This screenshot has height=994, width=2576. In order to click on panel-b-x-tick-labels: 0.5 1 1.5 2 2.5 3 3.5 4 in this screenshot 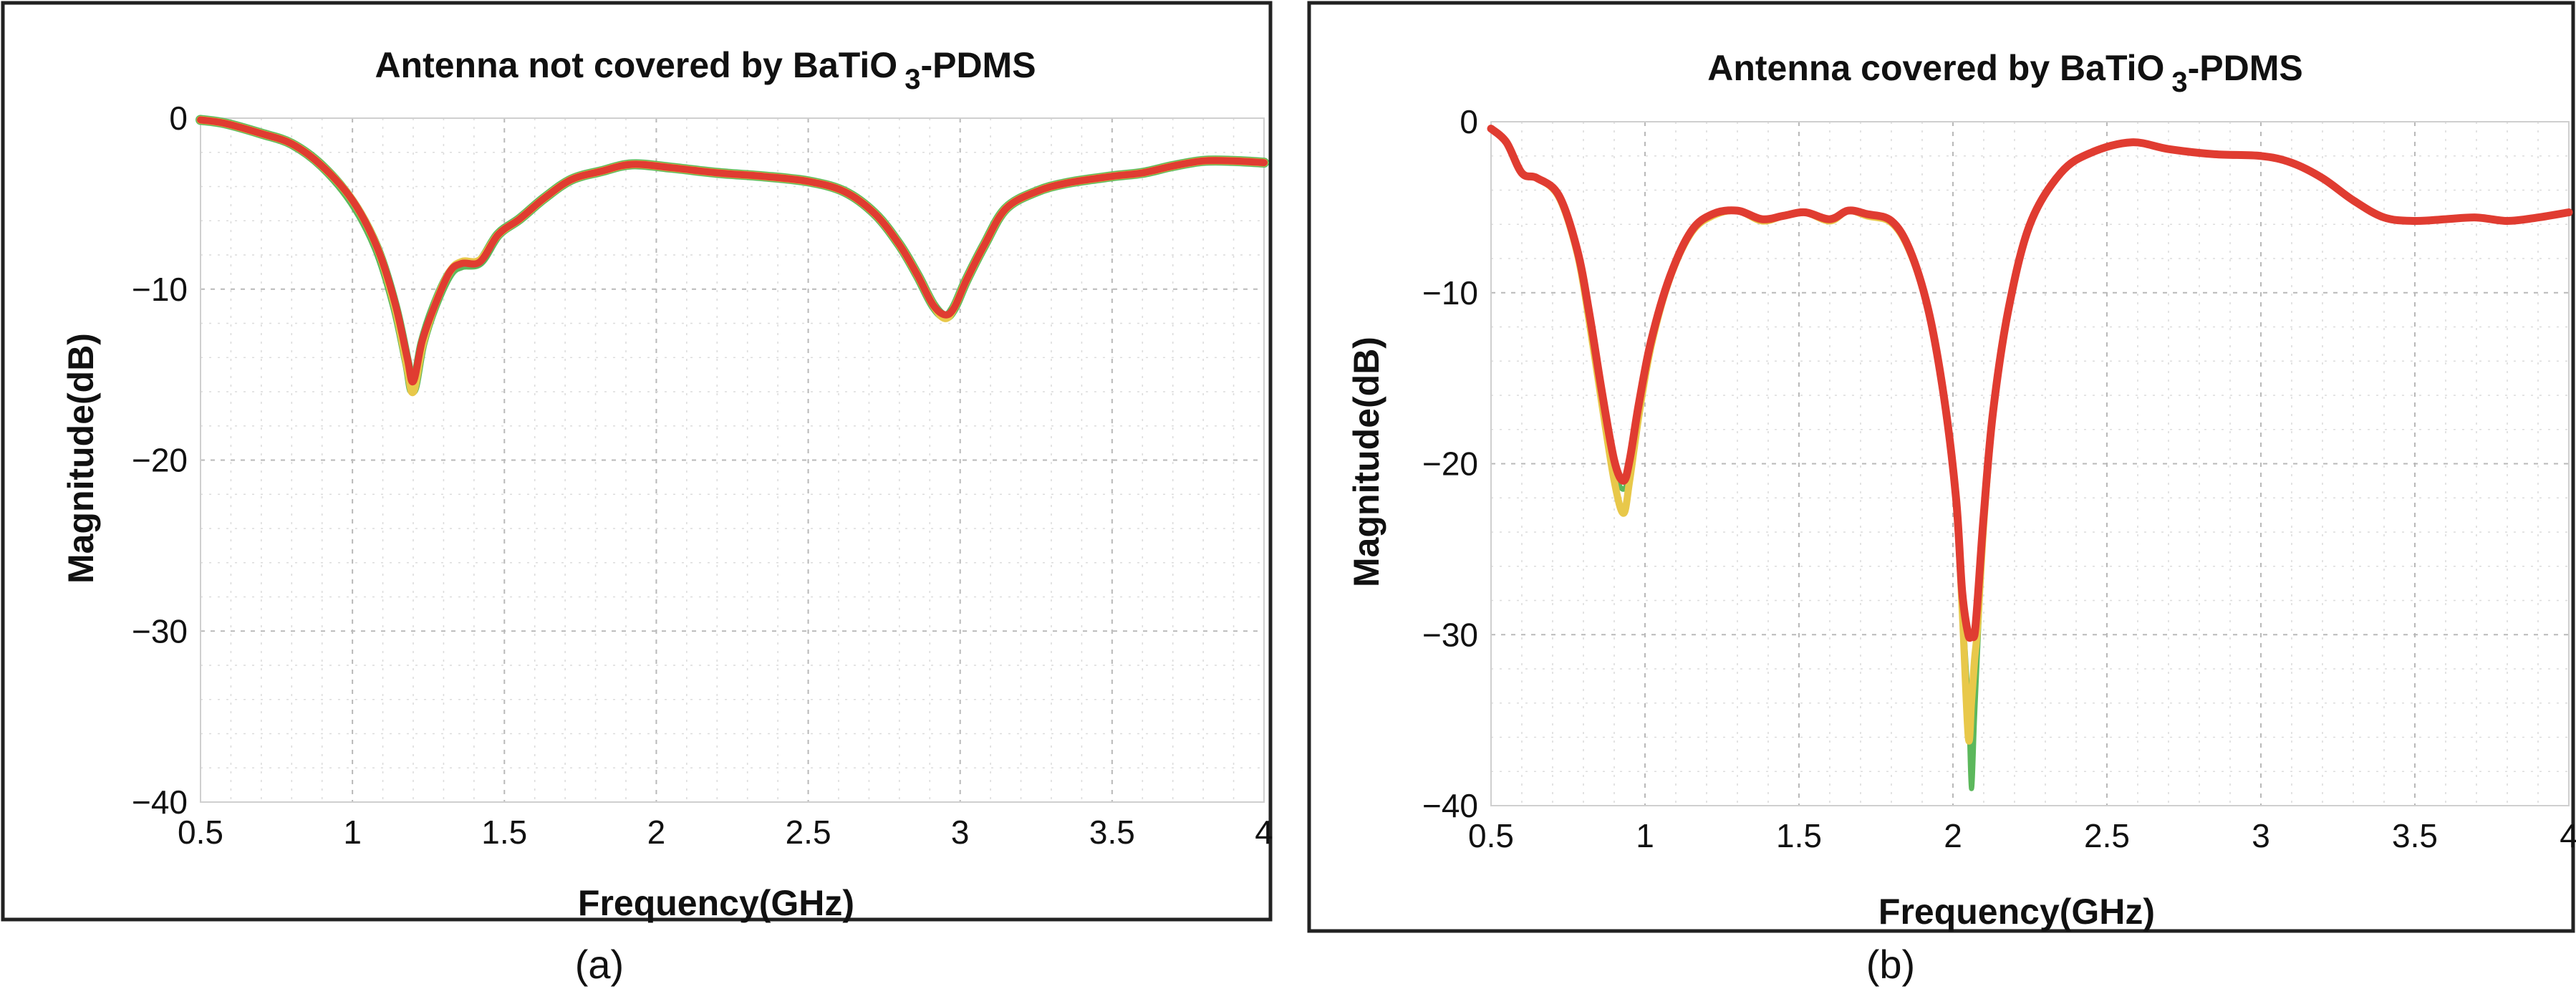, I will do `click(2022, 836)`.